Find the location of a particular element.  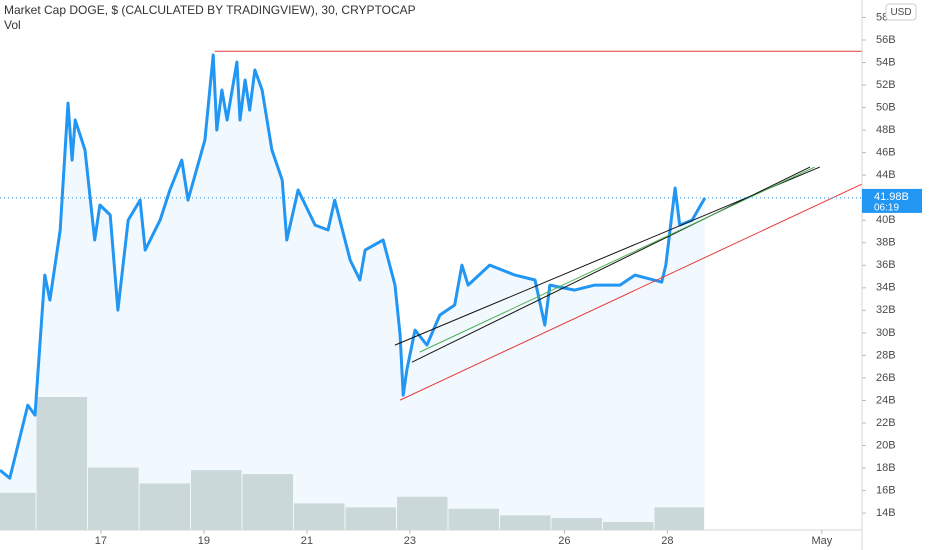

y-tick-label: 36B is located at coordinates (886, 265).